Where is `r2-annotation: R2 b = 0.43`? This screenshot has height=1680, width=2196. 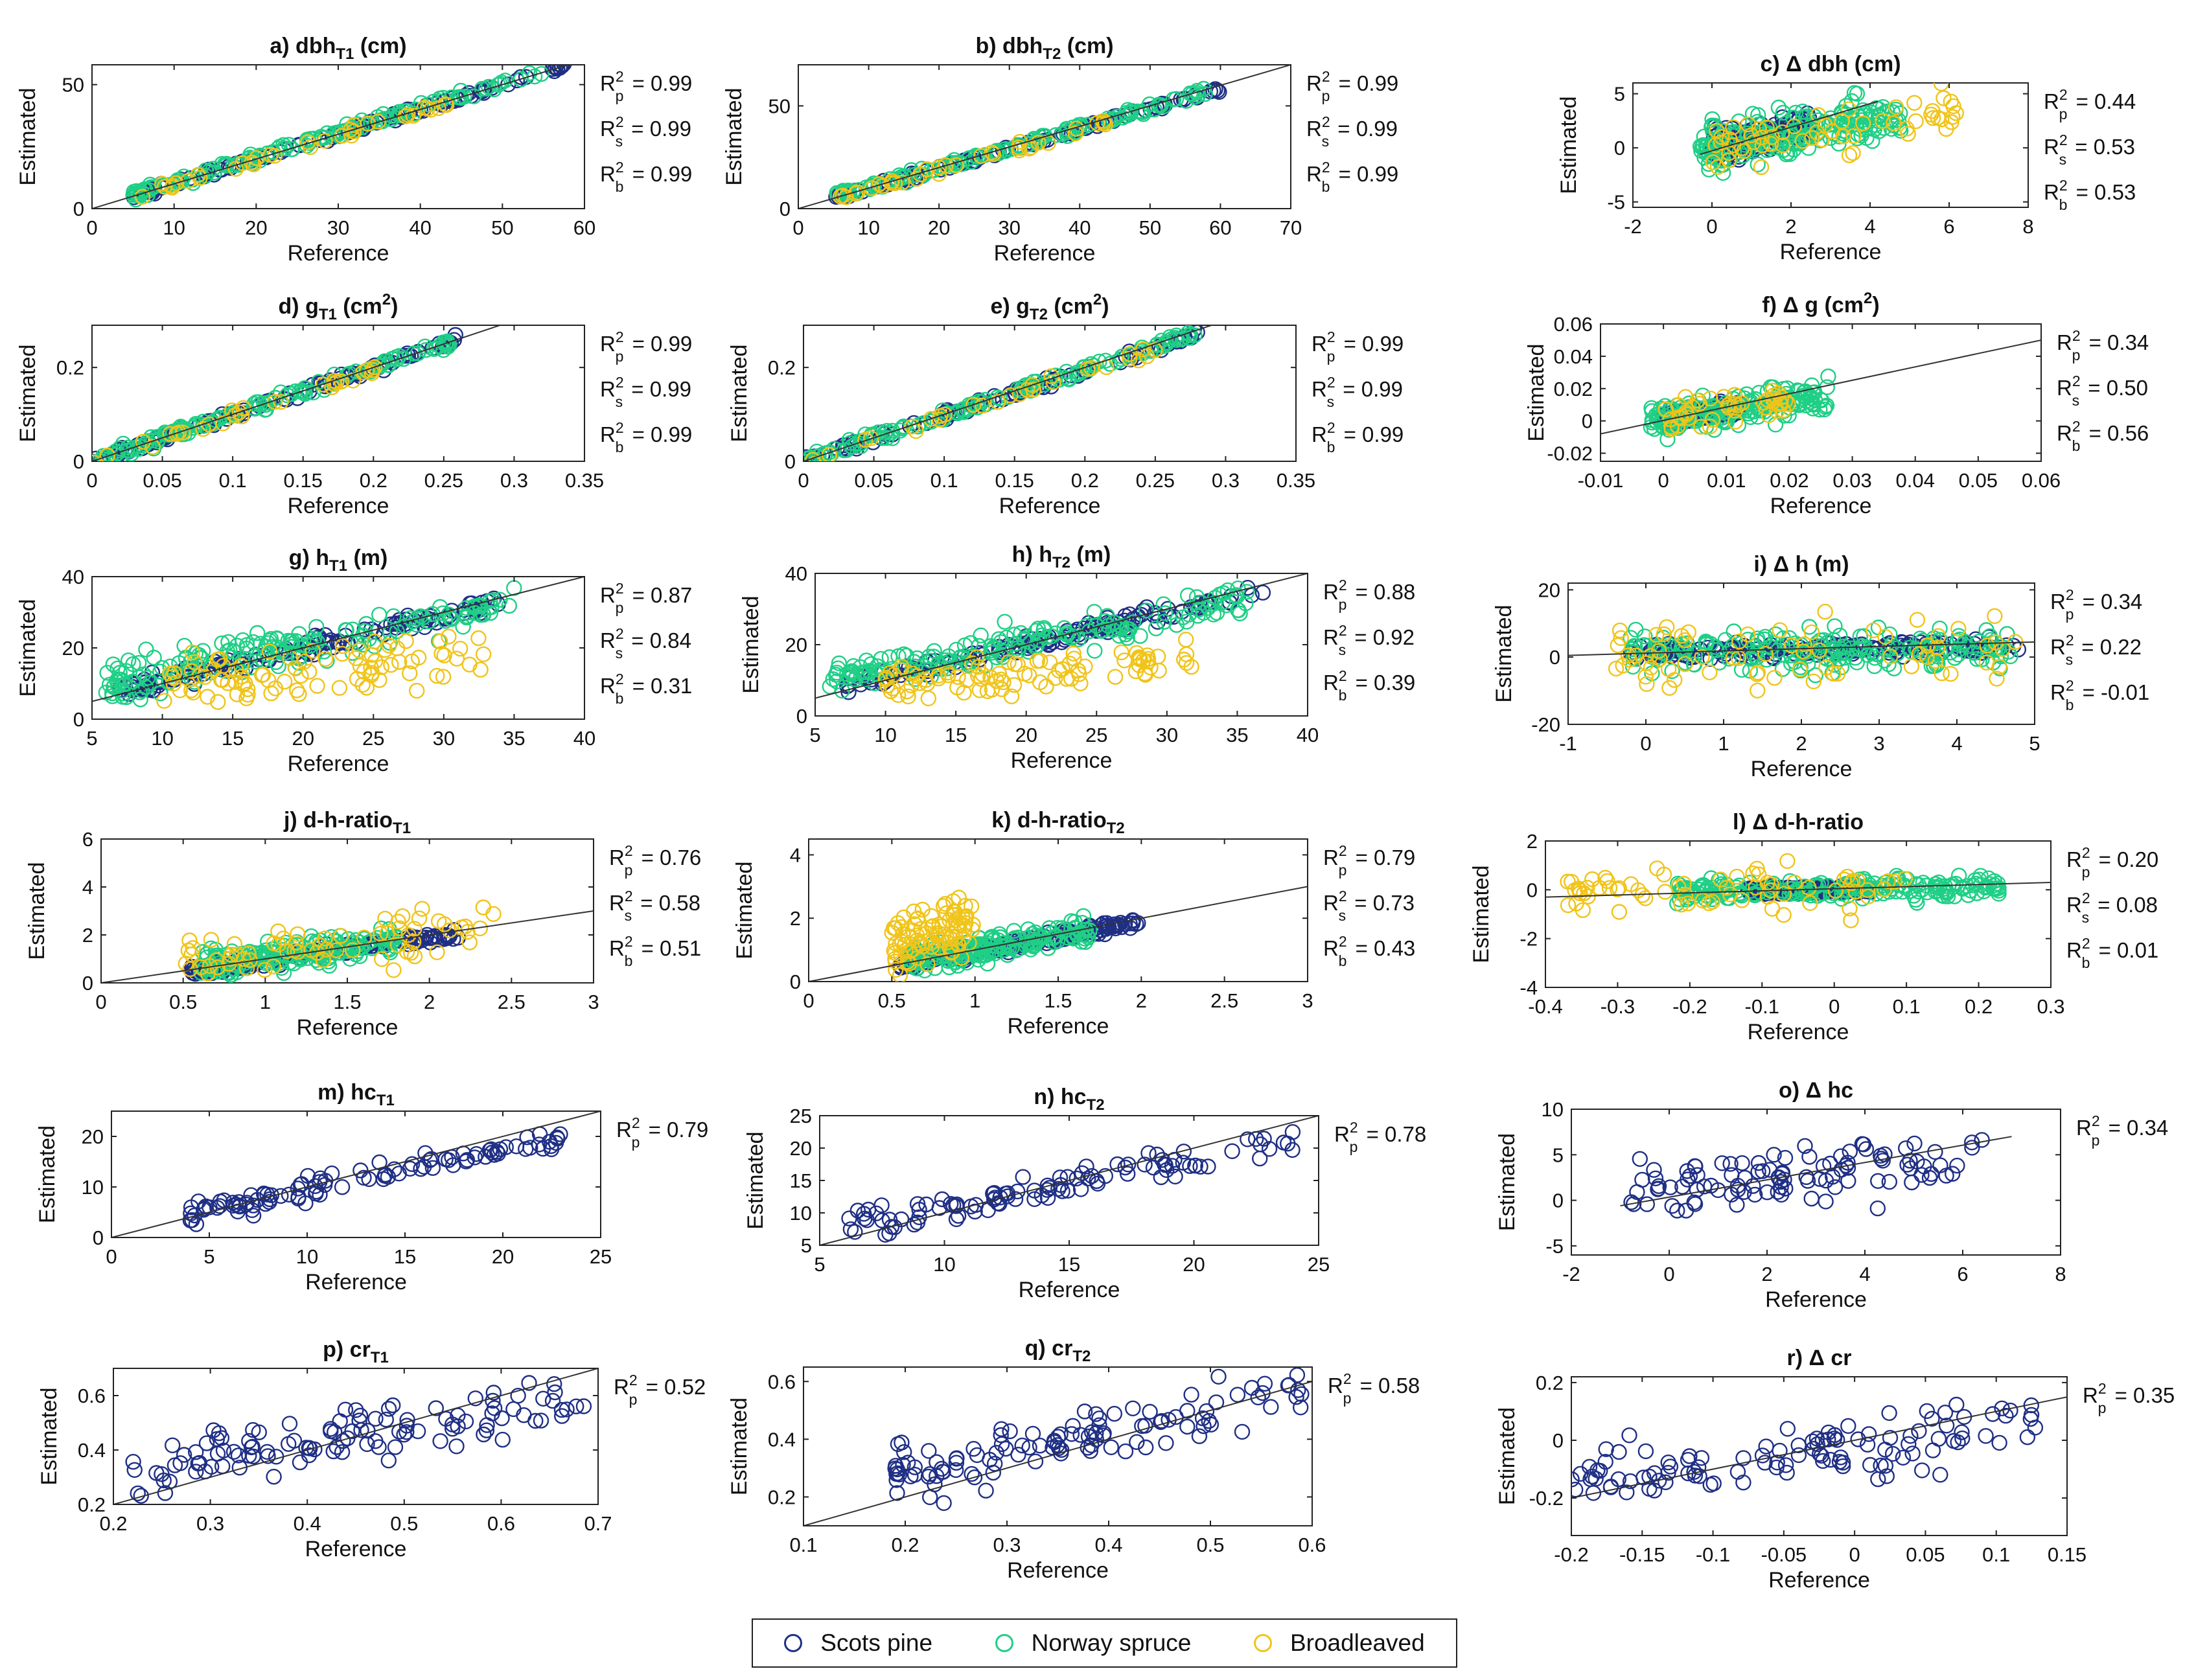
r2-annotation: R2 b = 0.43 is located at coordinates (1369, 951).